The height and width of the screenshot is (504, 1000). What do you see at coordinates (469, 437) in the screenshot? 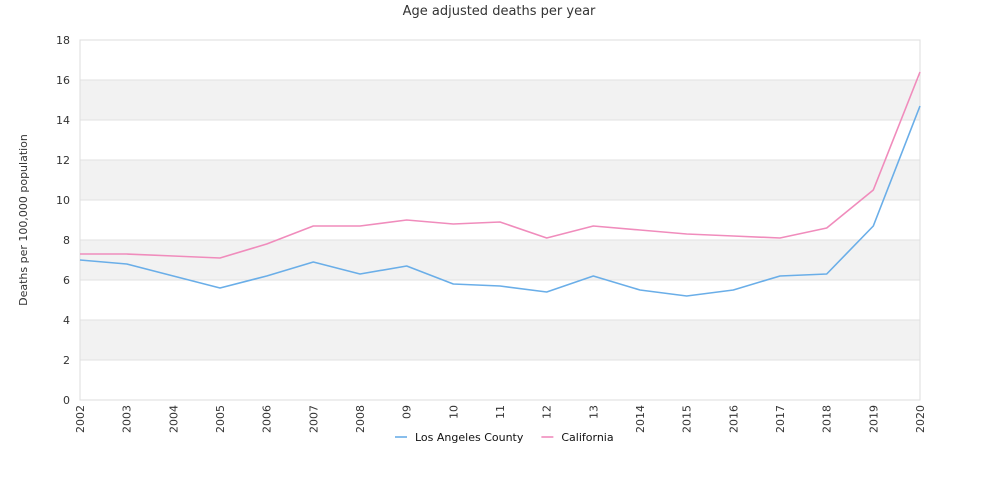
I see `legend-label: Los Angeles County` at bounding box center [469, 437].